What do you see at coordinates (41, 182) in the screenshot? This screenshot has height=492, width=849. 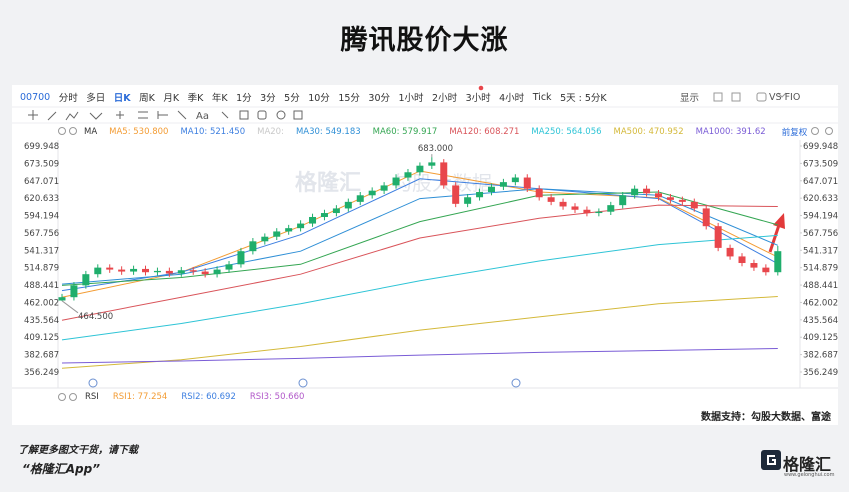 I see `y-tick-label: 647.071` at bounding box center [41, 182].